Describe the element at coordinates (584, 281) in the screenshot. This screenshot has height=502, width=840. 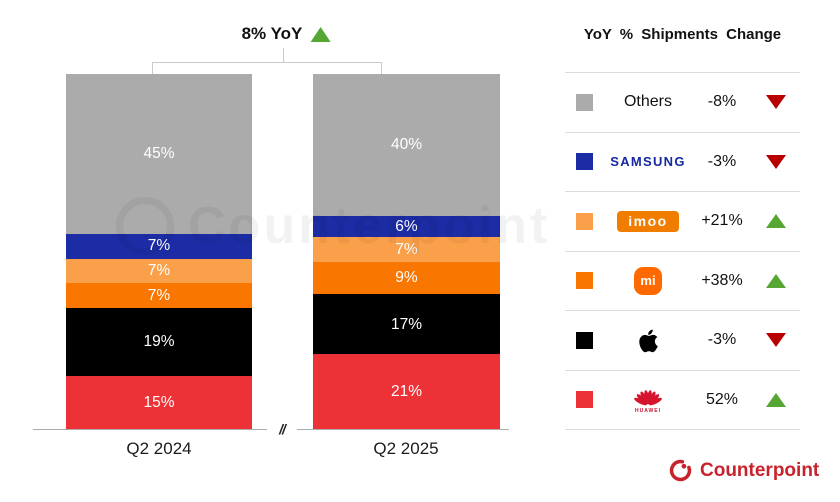
I see `legend-swatch-xiaomi` at that location.